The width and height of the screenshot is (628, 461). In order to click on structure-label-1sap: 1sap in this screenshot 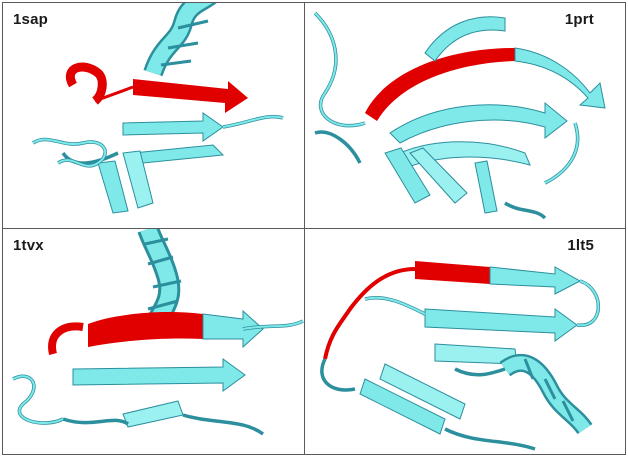, I will do `click(30, 19)`.